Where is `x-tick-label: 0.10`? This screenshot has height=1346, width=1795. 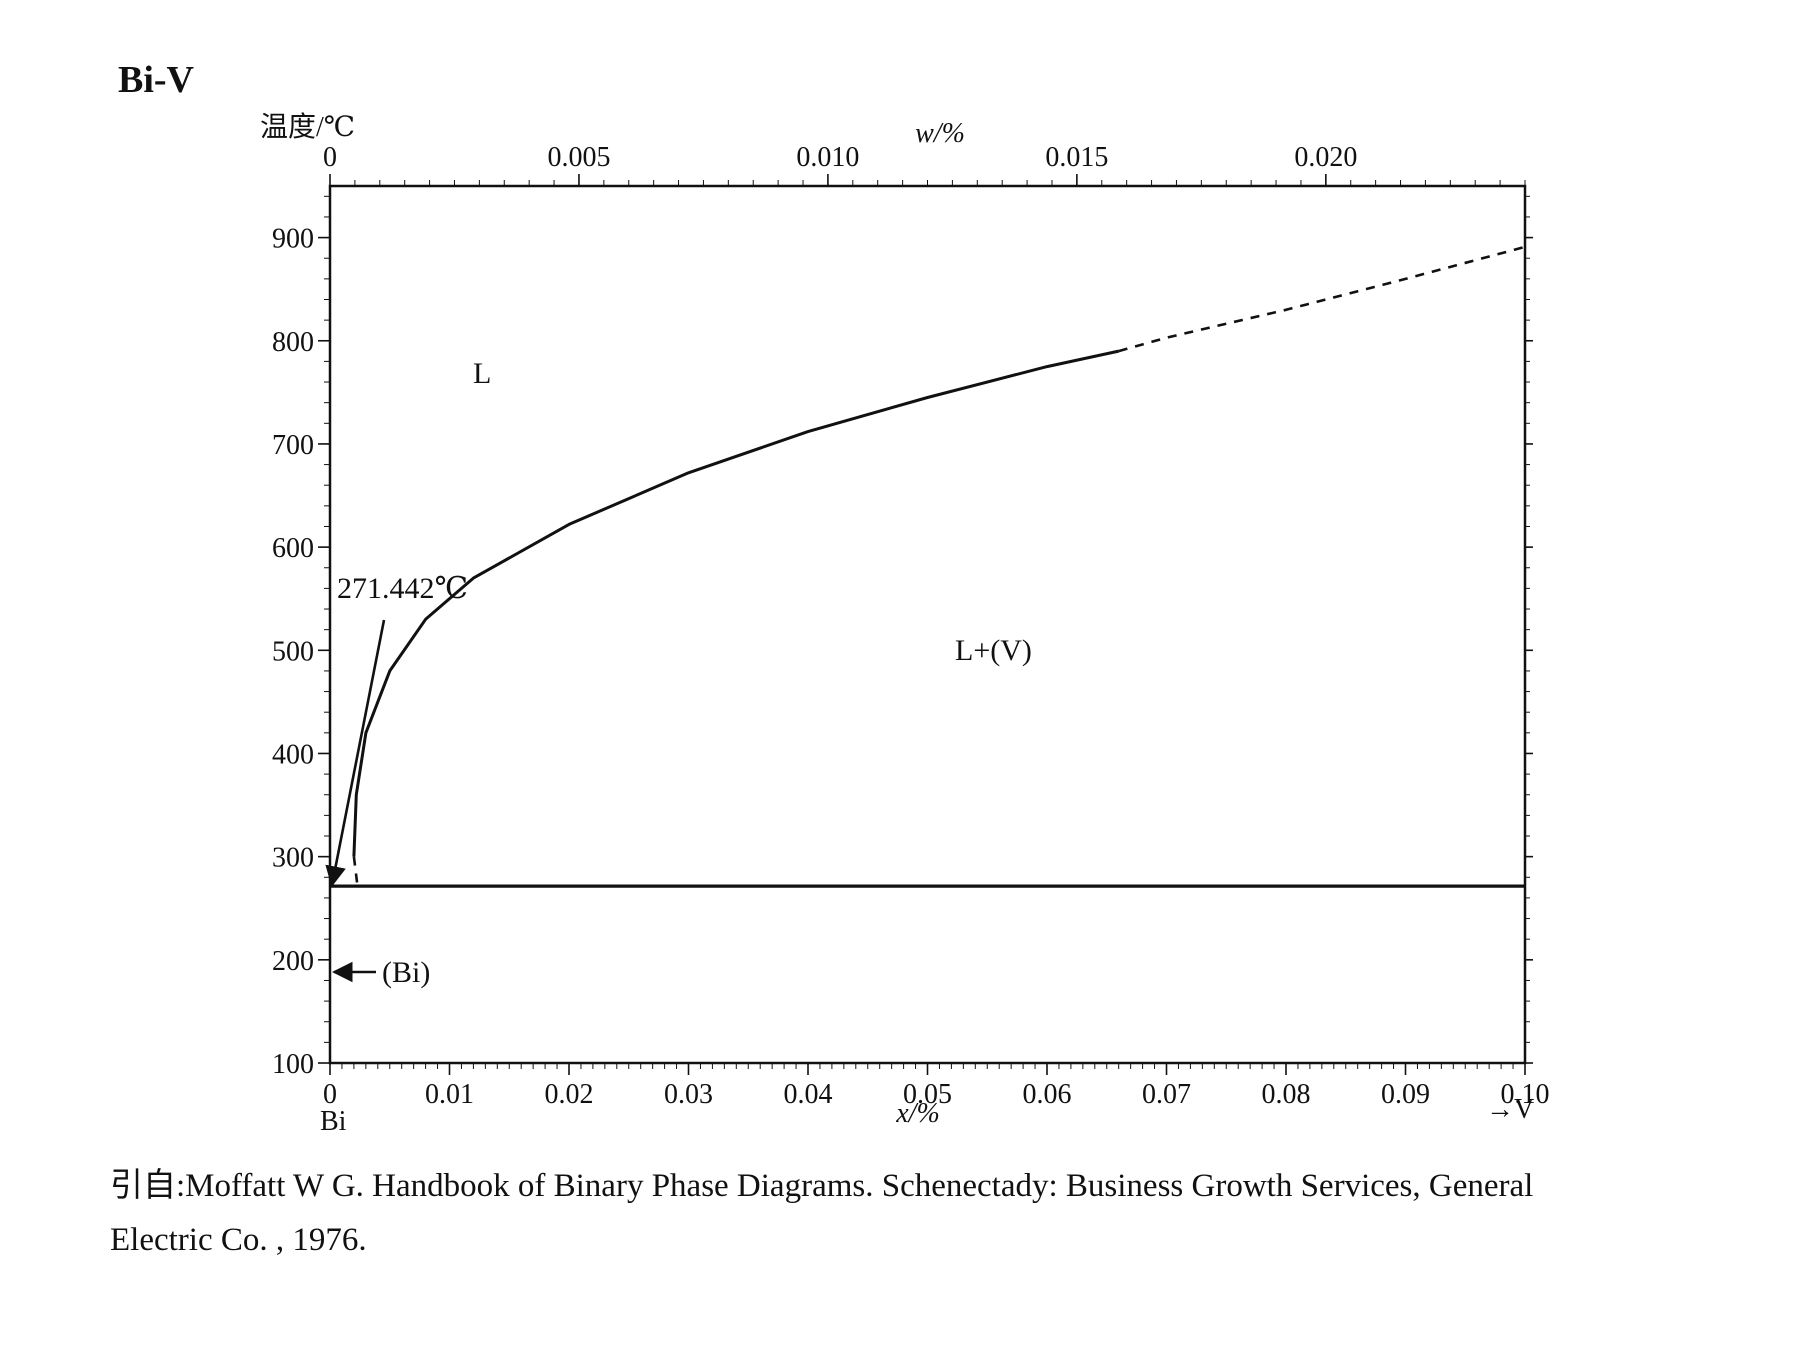
x-tick-label: 0.10 is located at coordinates (1525, 1094).